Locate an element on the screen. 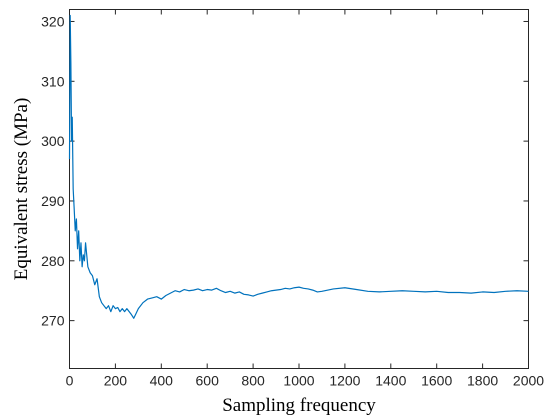  x-tick-label: 1200 is located at coordinates (344, 381).